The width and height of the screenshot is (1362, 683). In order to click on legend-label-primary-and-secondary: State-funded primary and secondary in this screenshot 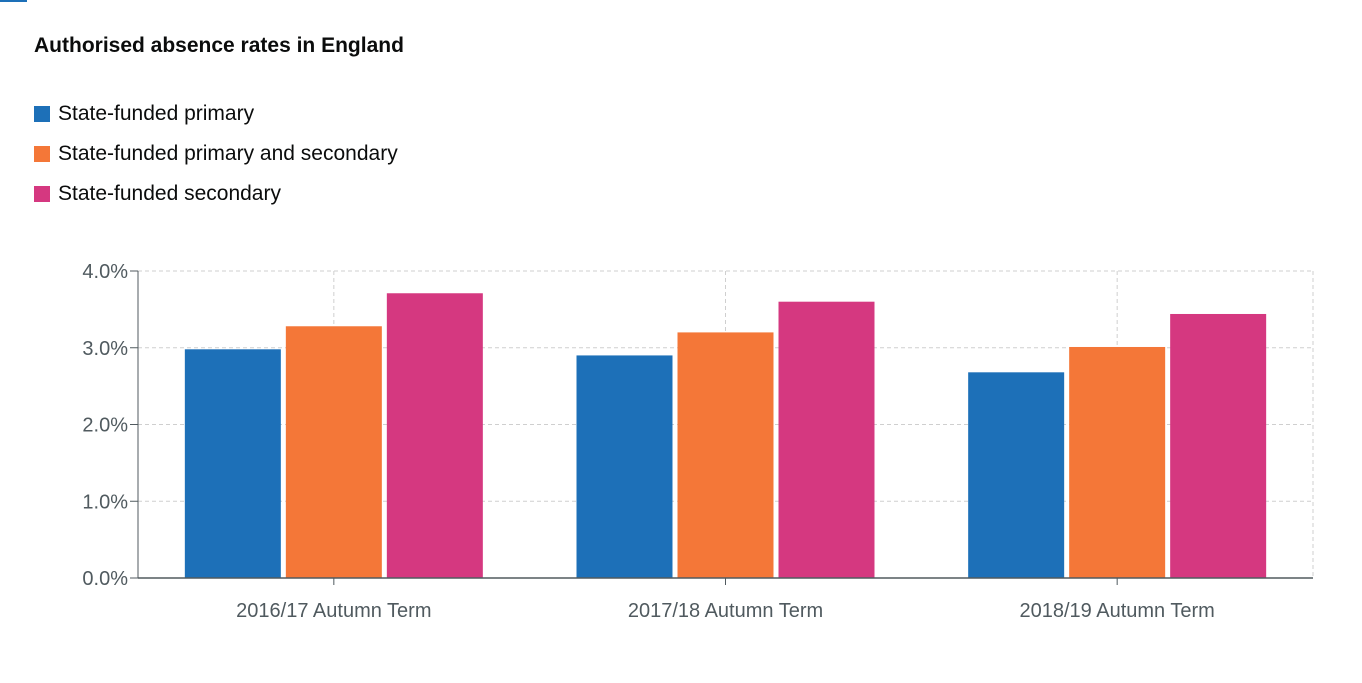, I will do `click(228, 153)`.